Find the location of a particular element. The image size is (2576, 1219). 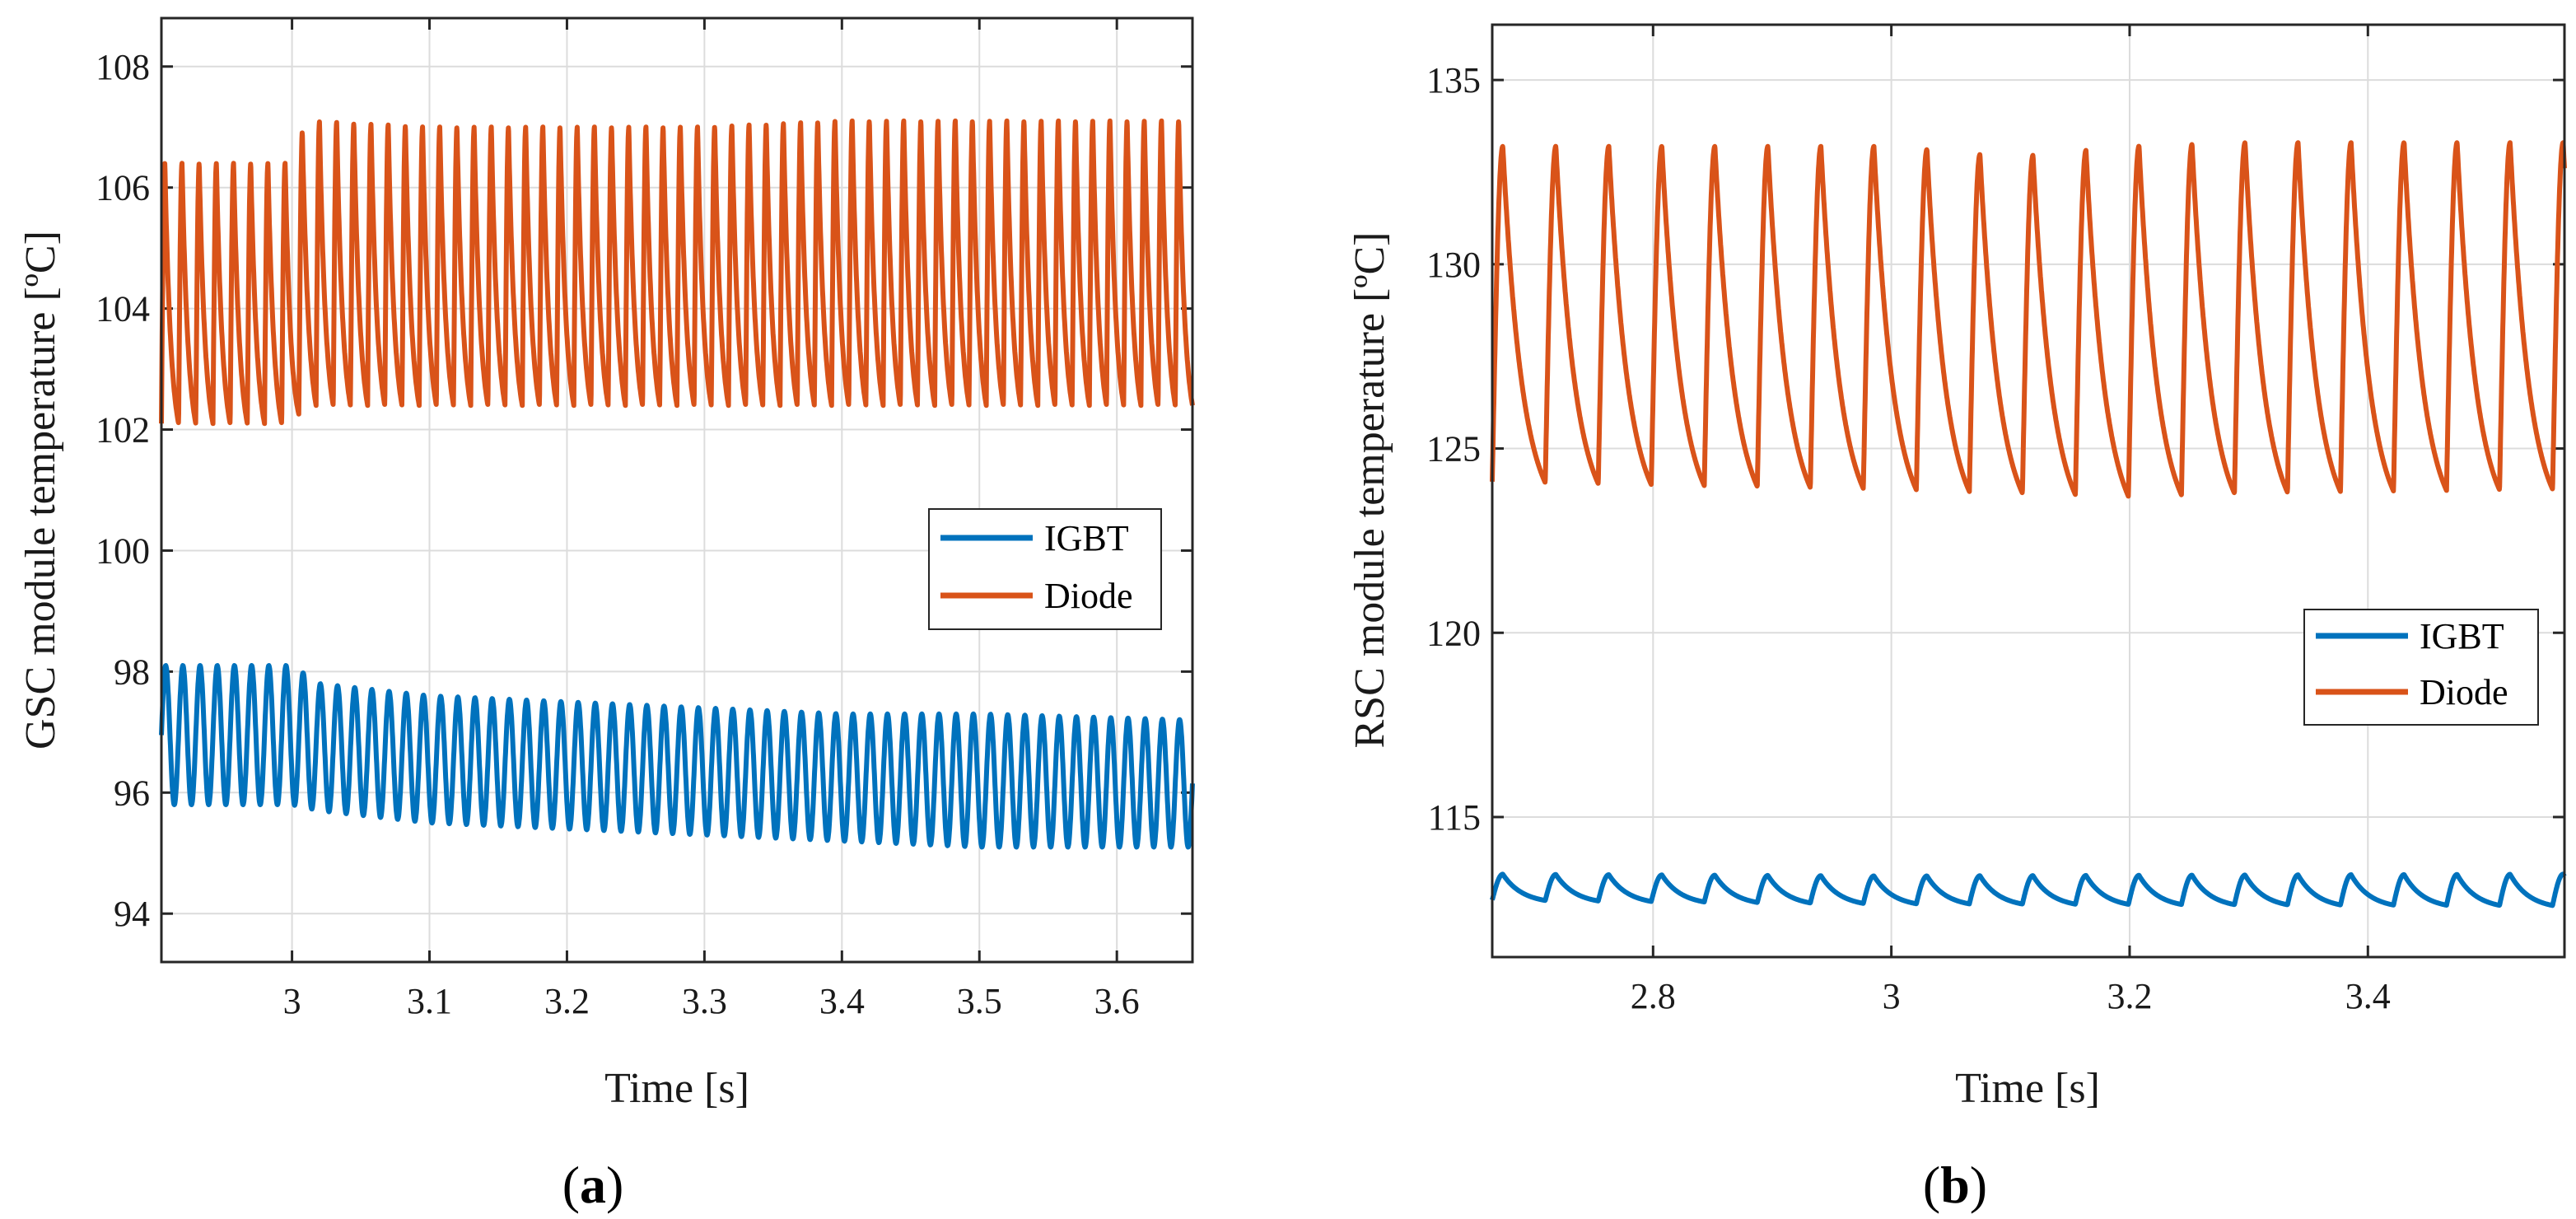

x-tick-label-a: 3.1 is located at coordinates (429, 1001).